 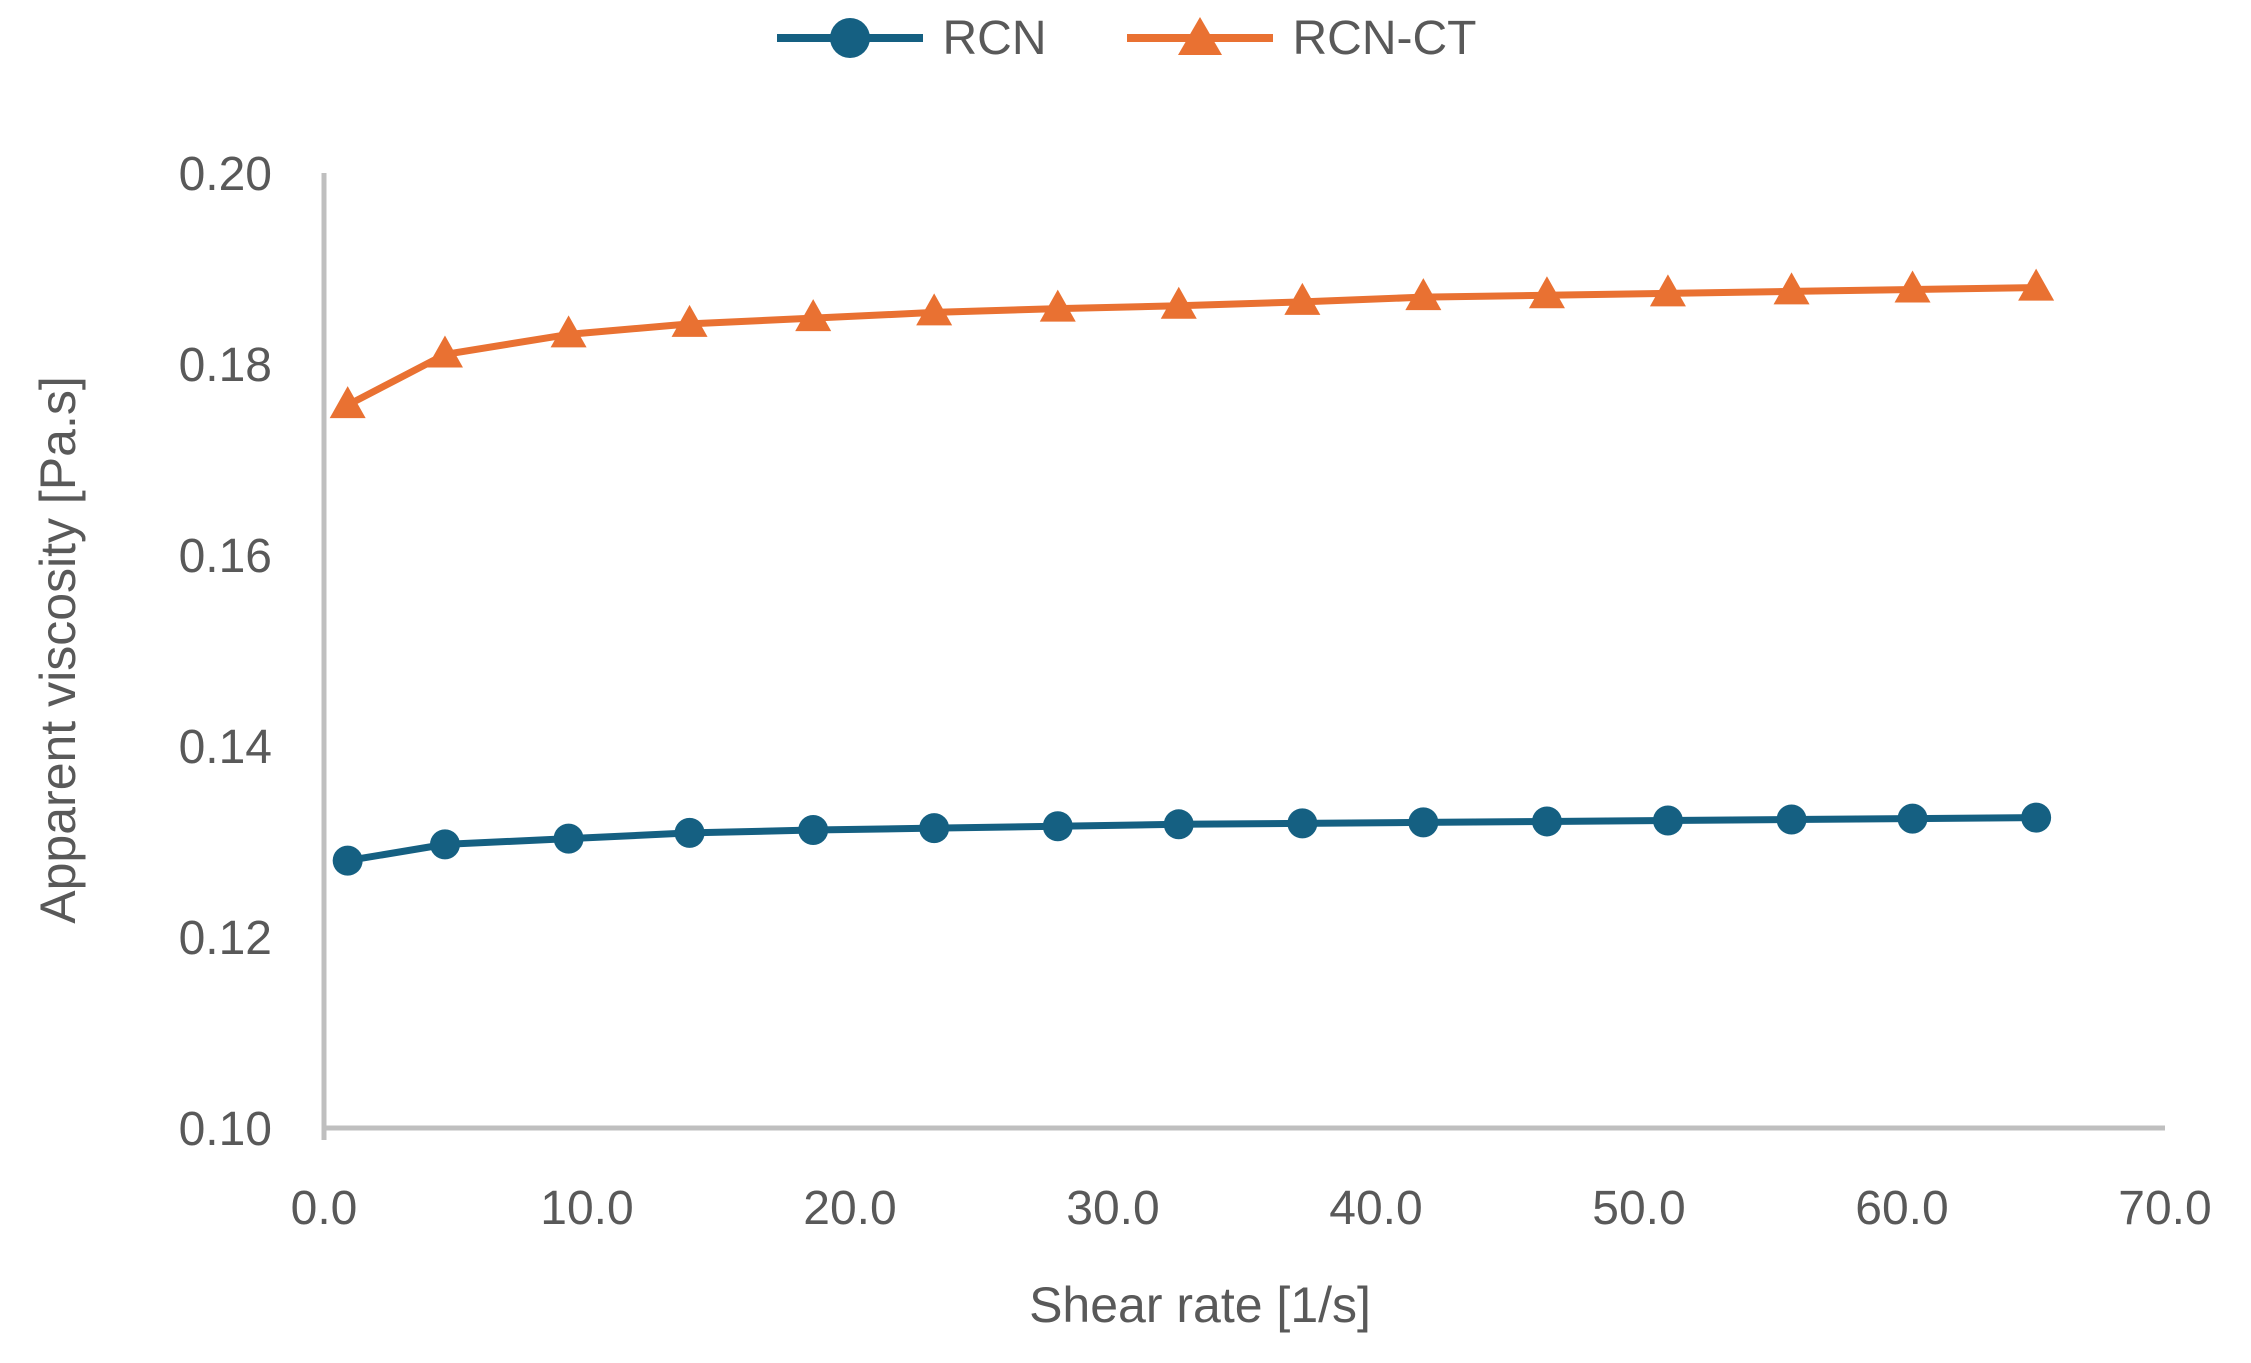 I want to click on y-tick-label: 0.16, so click(x=225, y=556).